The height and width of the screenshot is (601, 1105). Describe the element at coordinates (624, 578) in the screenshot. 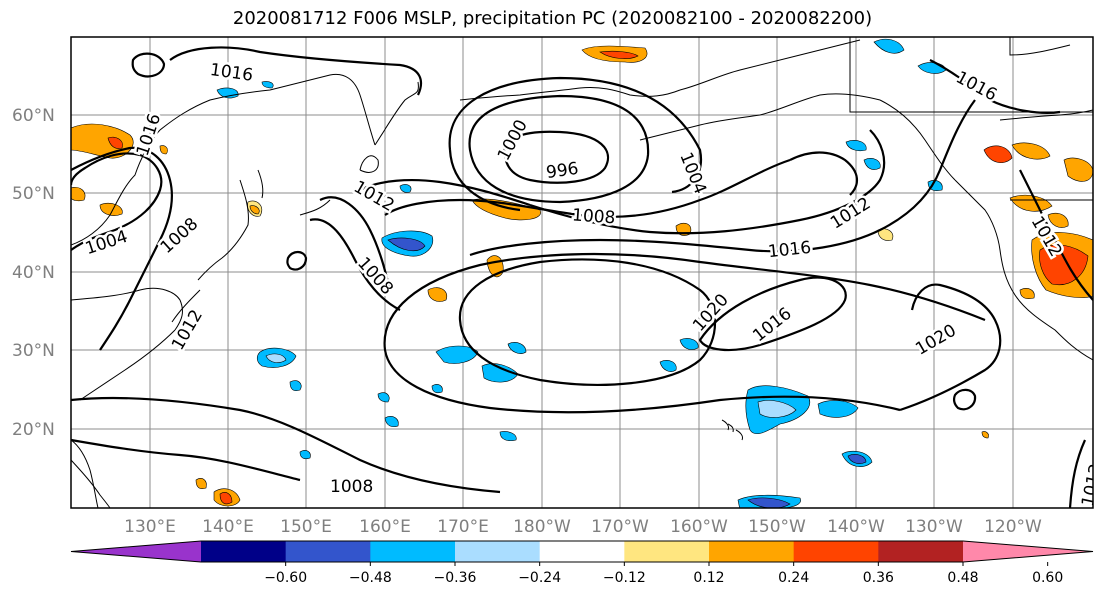

I see `colorbar-tick-label: −0.12` at that location.